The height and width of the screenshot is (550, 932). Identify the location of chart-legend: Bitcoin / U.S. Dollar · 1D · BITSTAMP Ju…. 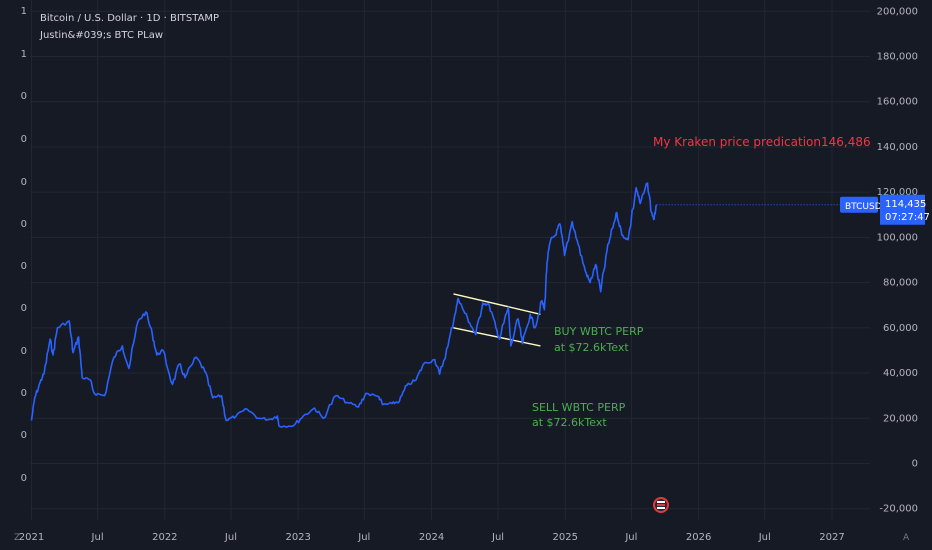
(129, 27).